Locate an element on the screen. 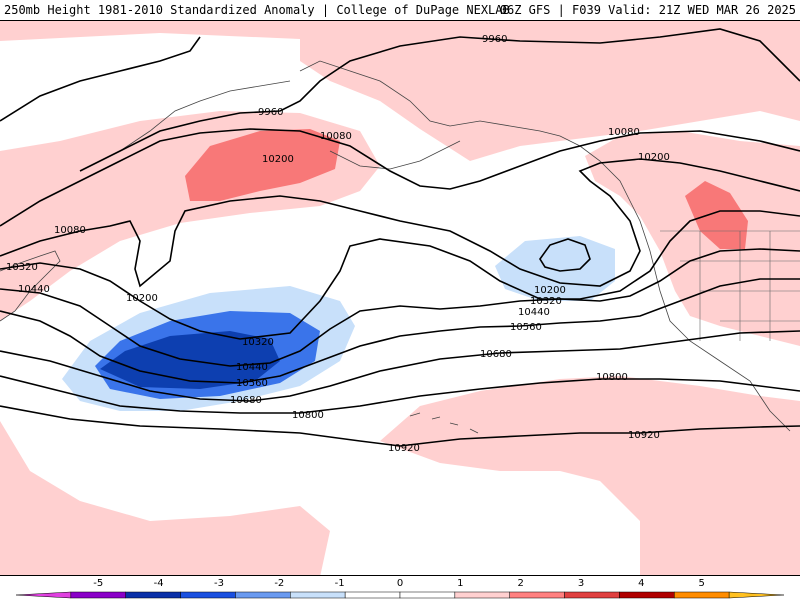  colorbar-tick-label: 5 is located at coordinates (702, 583).